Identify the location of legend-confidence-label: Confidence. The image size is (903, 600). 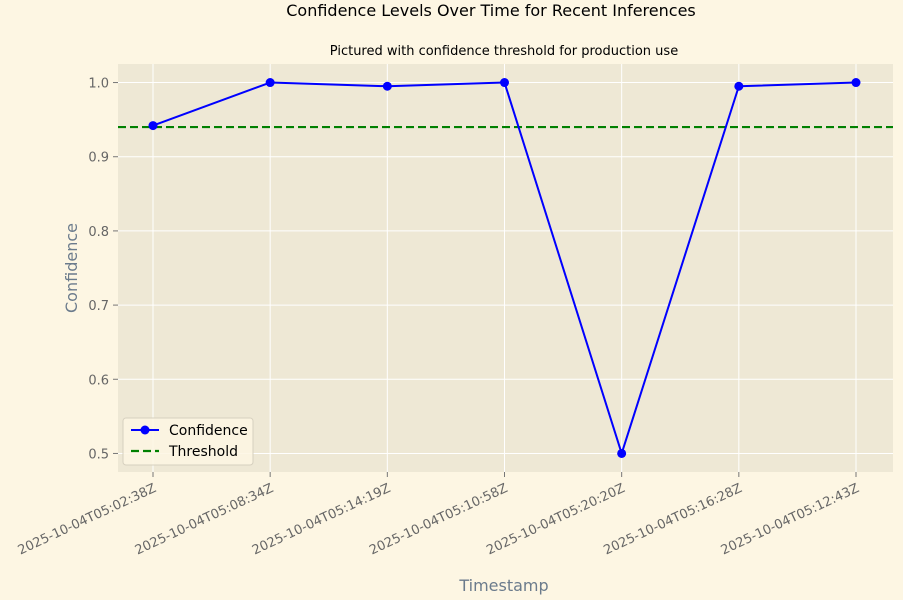
(208, 431).